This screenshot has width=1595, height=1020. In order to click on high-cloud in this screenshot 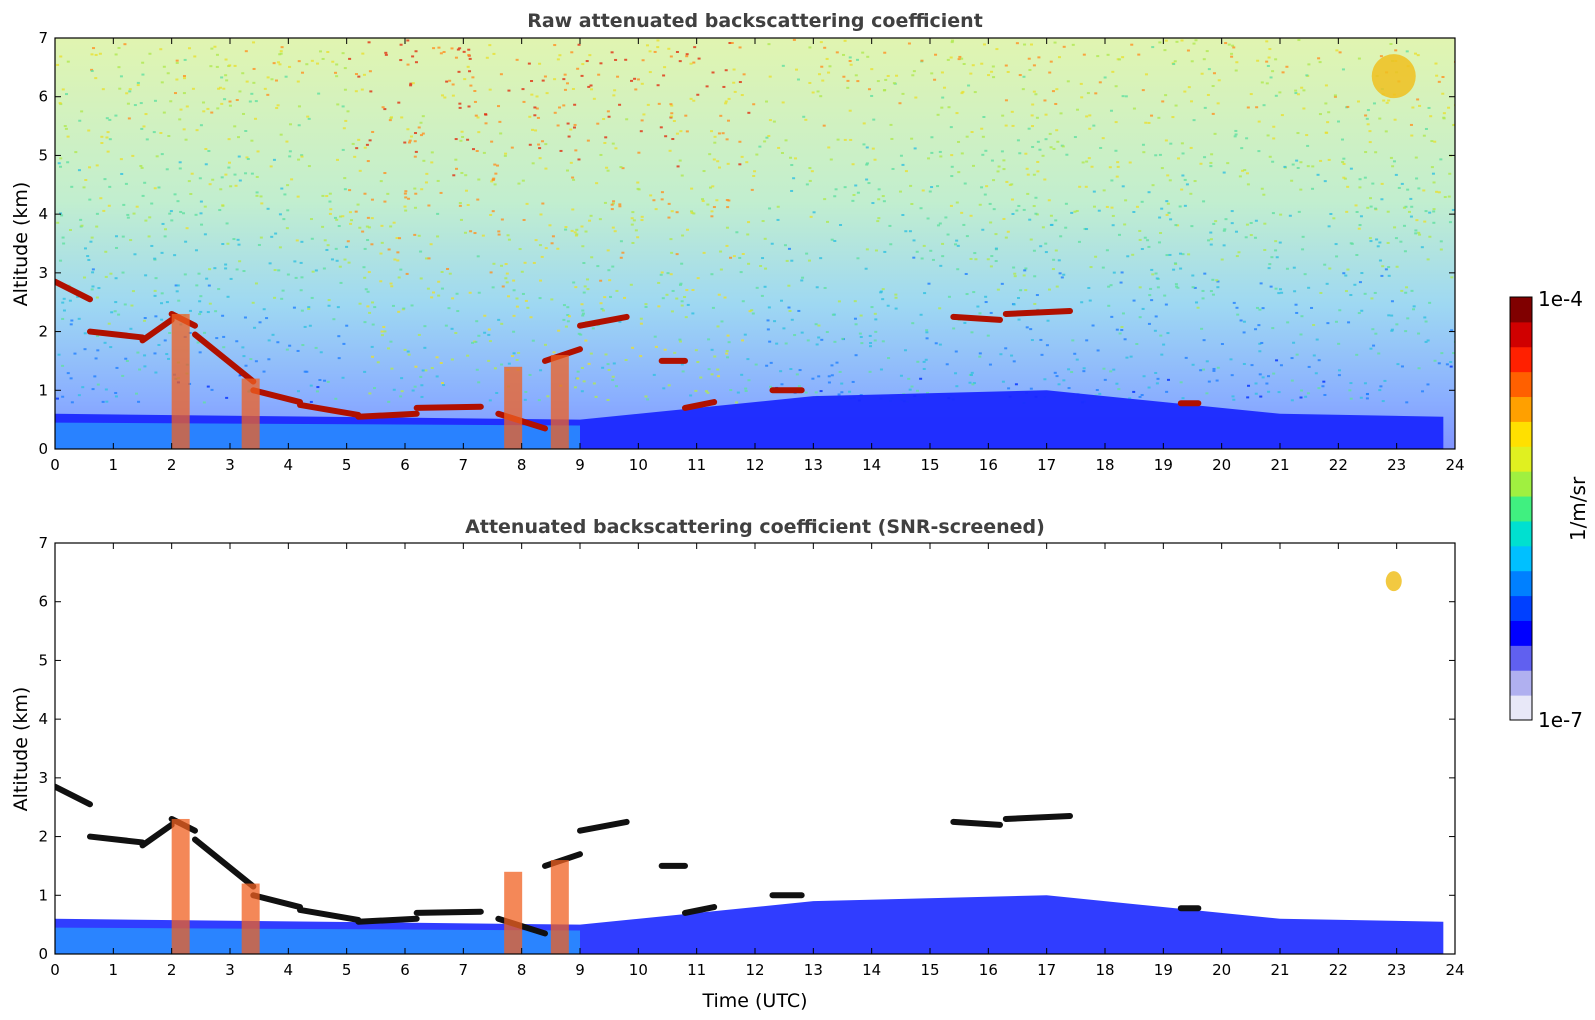, I will do `click(1393, 76)`.